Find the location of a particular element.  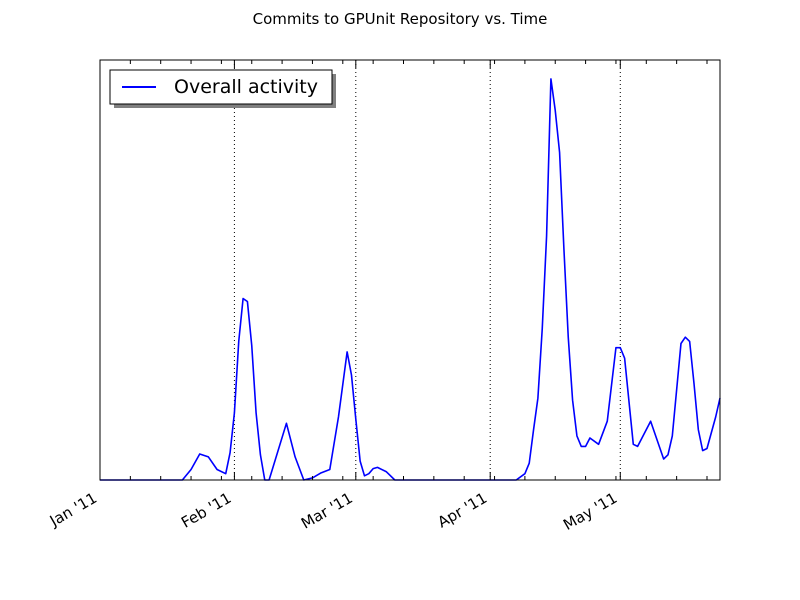

legend-label-overall-activity: Overall activity is located at coordinates (246, 87).